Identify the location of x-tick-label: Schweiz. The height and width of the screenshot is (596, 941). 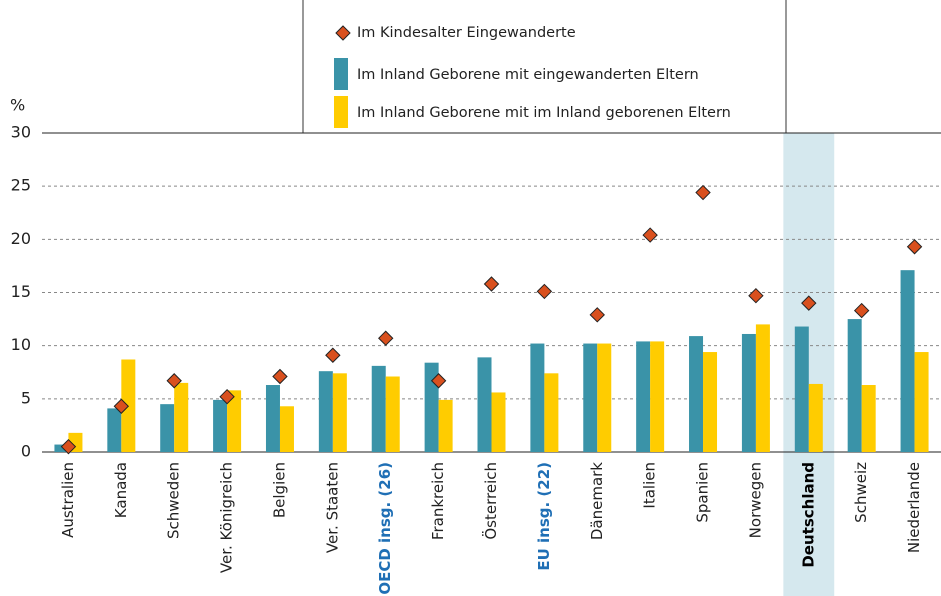
(861, 492).